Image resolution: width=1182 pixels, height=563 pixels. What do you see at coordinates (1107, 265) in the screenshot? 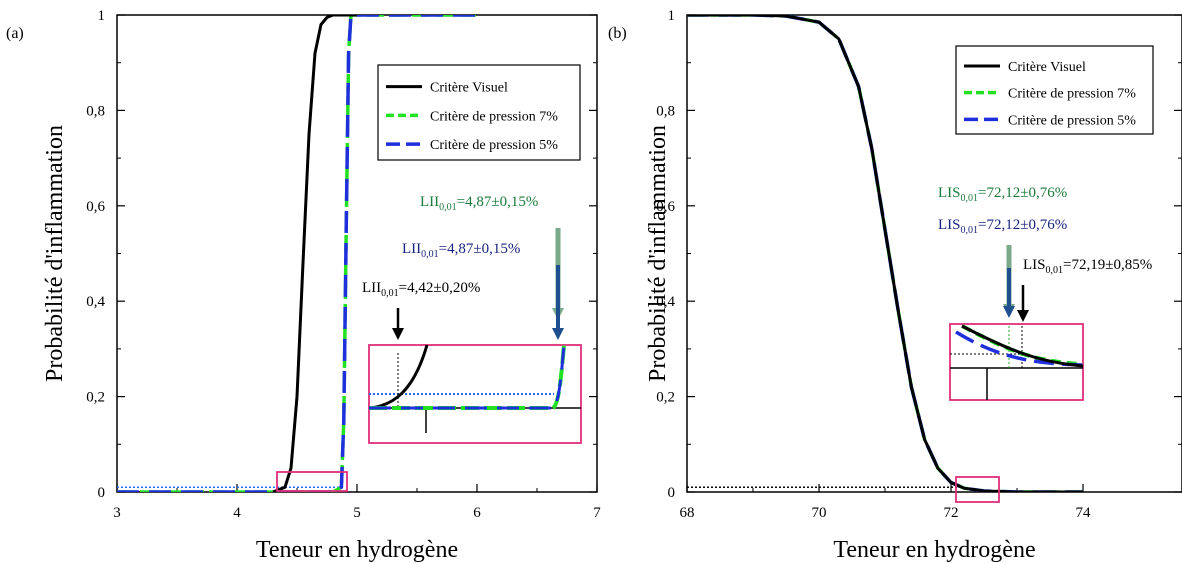
I see `annotation-rest: =72,19±0,85%` at bounding box center [1107, 265].